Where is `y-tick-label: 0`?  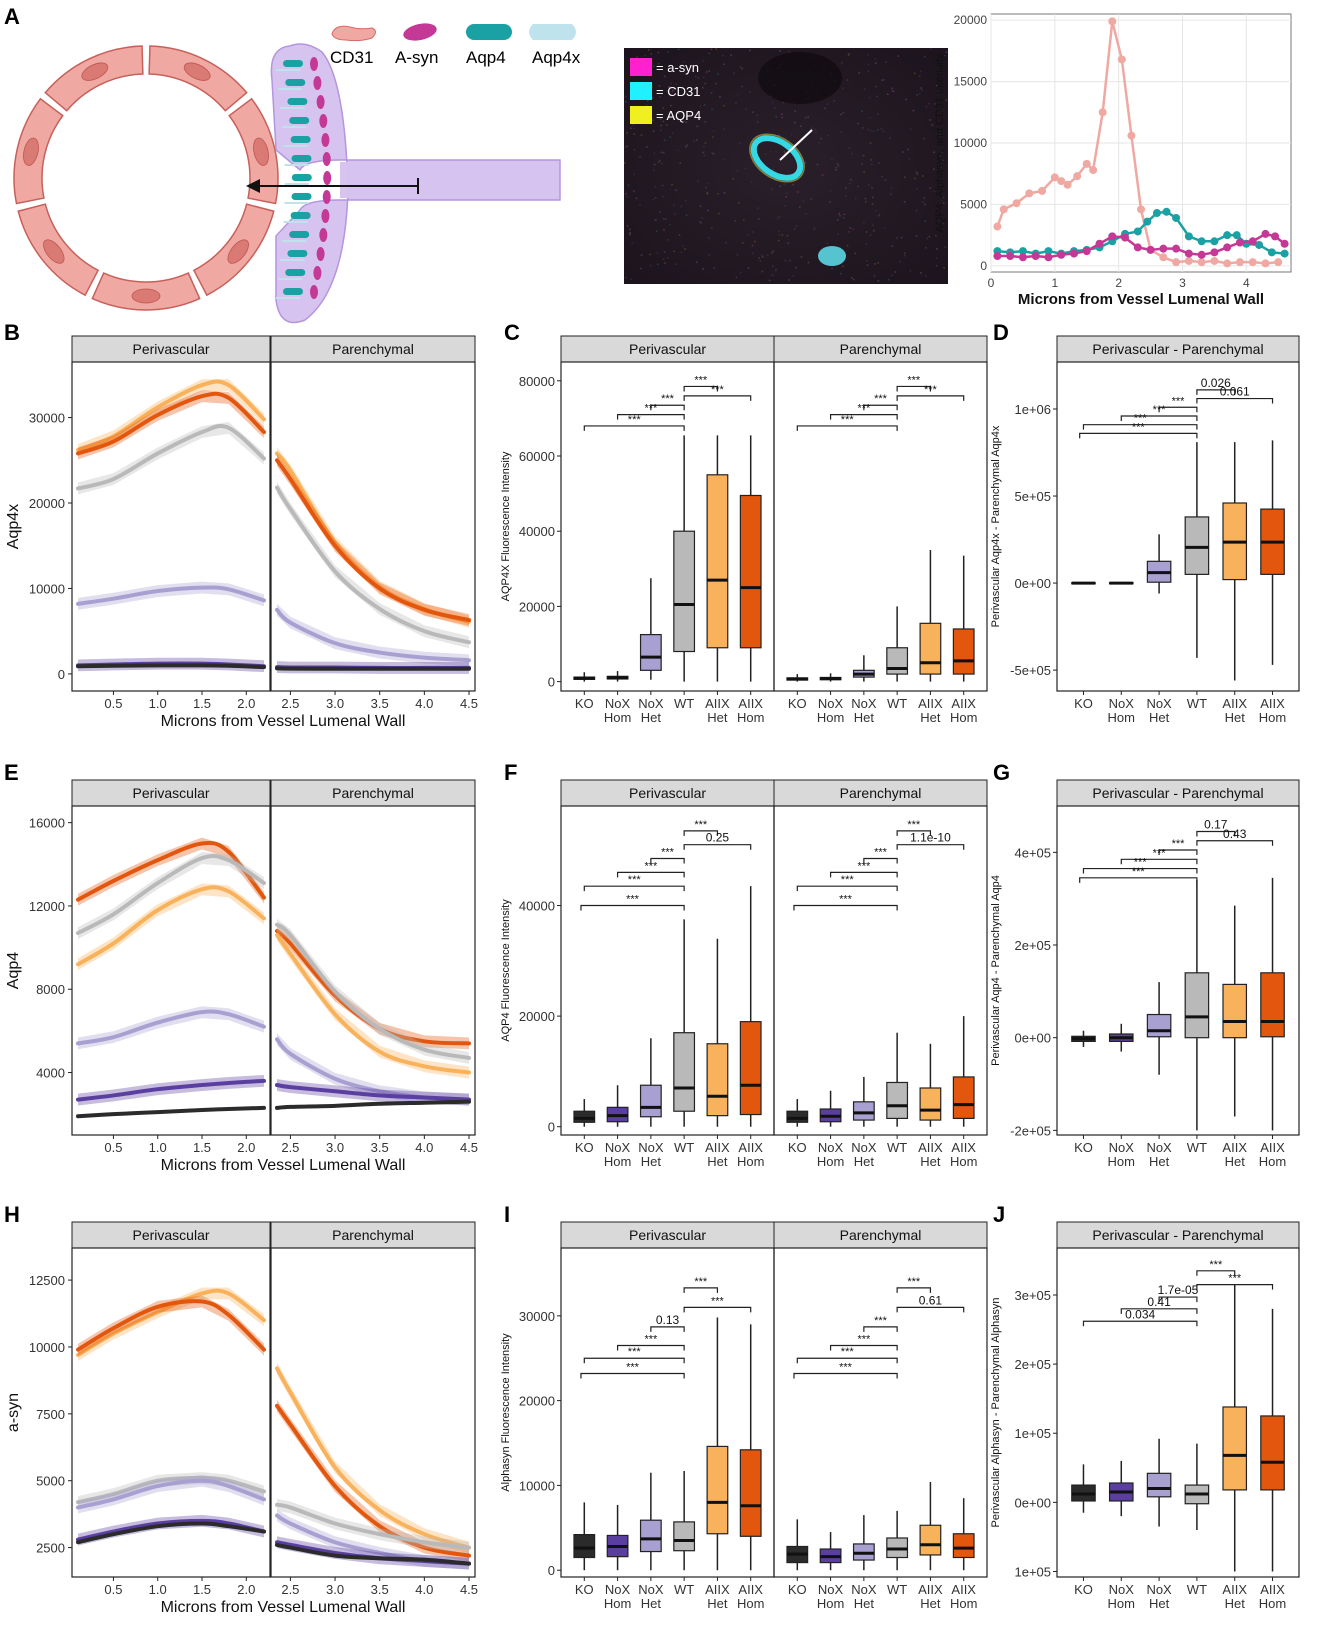
y-tick-label: 0 is located at coordinates (983, 266).